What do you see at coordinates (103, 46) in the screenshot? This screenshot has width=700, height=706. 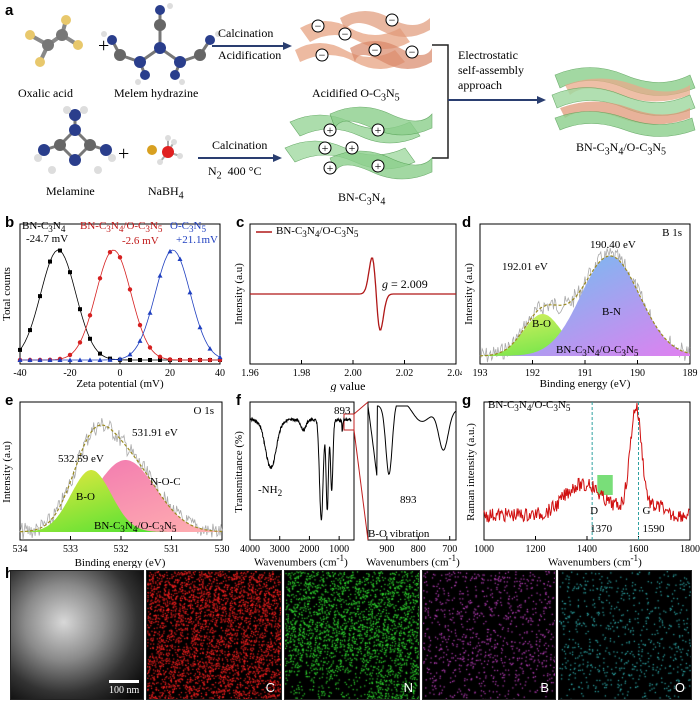 I see `plus-sign-1: +` at bounding box center [103, 46].